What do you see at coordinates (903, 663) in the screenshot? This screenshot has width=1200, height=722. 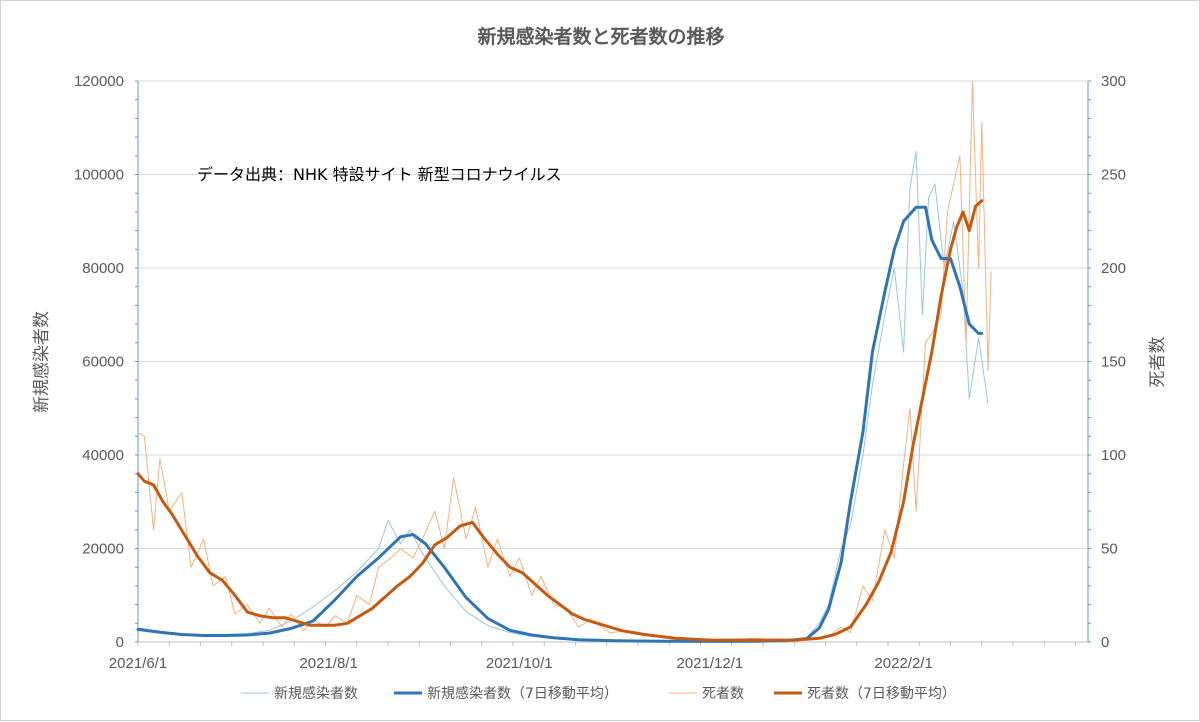 I see `x-tick-label: 2022/2/1` at bounding box center [903, 663].